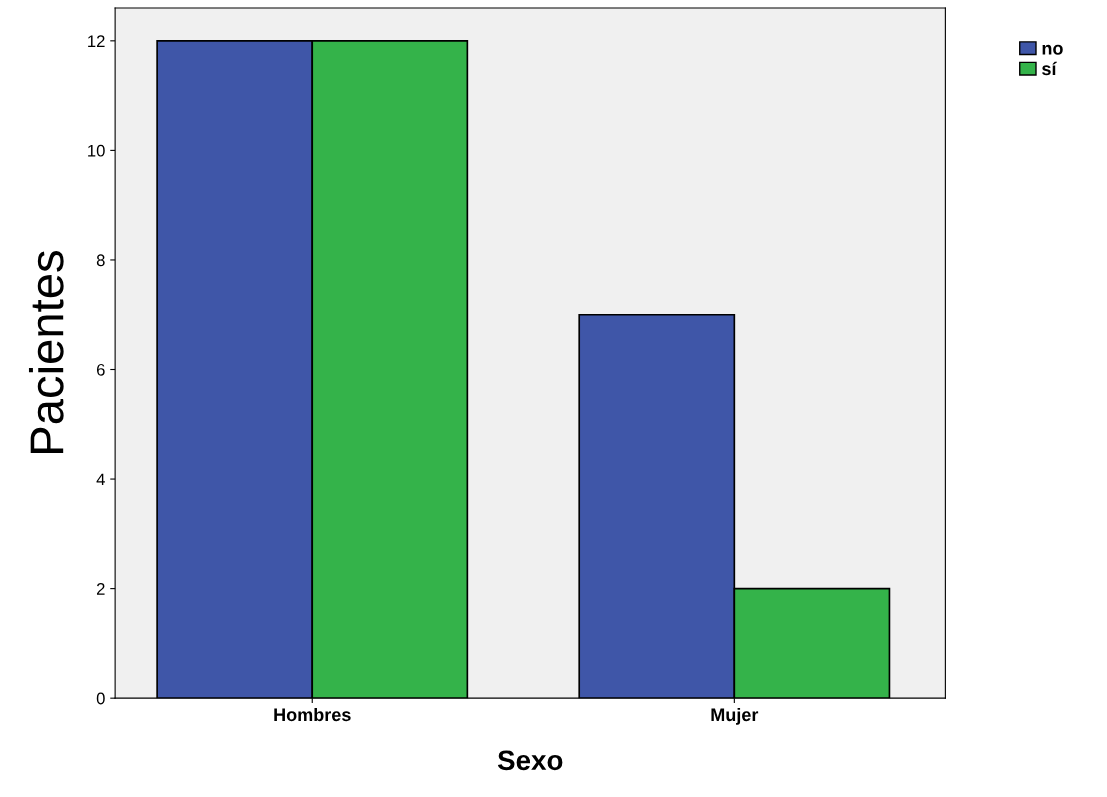  What do you see at coordinates (100, 479) in the screenshot?
I see `y-tick-label: 4` at bounding box center [100, 479].